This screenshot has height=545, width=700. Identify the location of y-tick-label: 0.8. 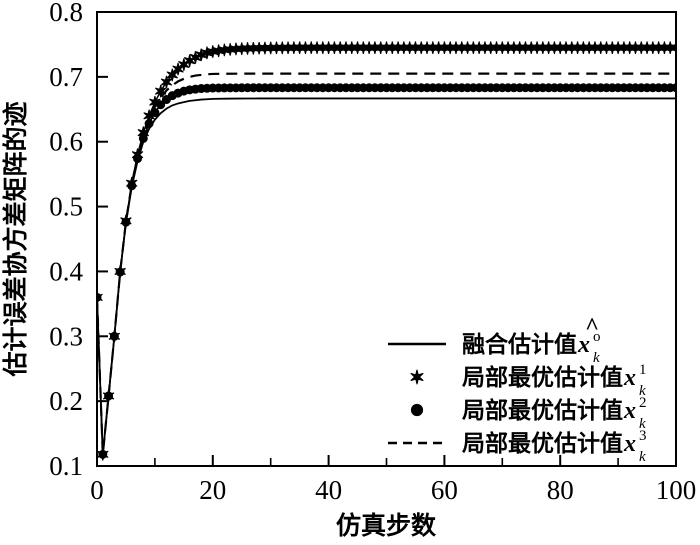
(66, 13).